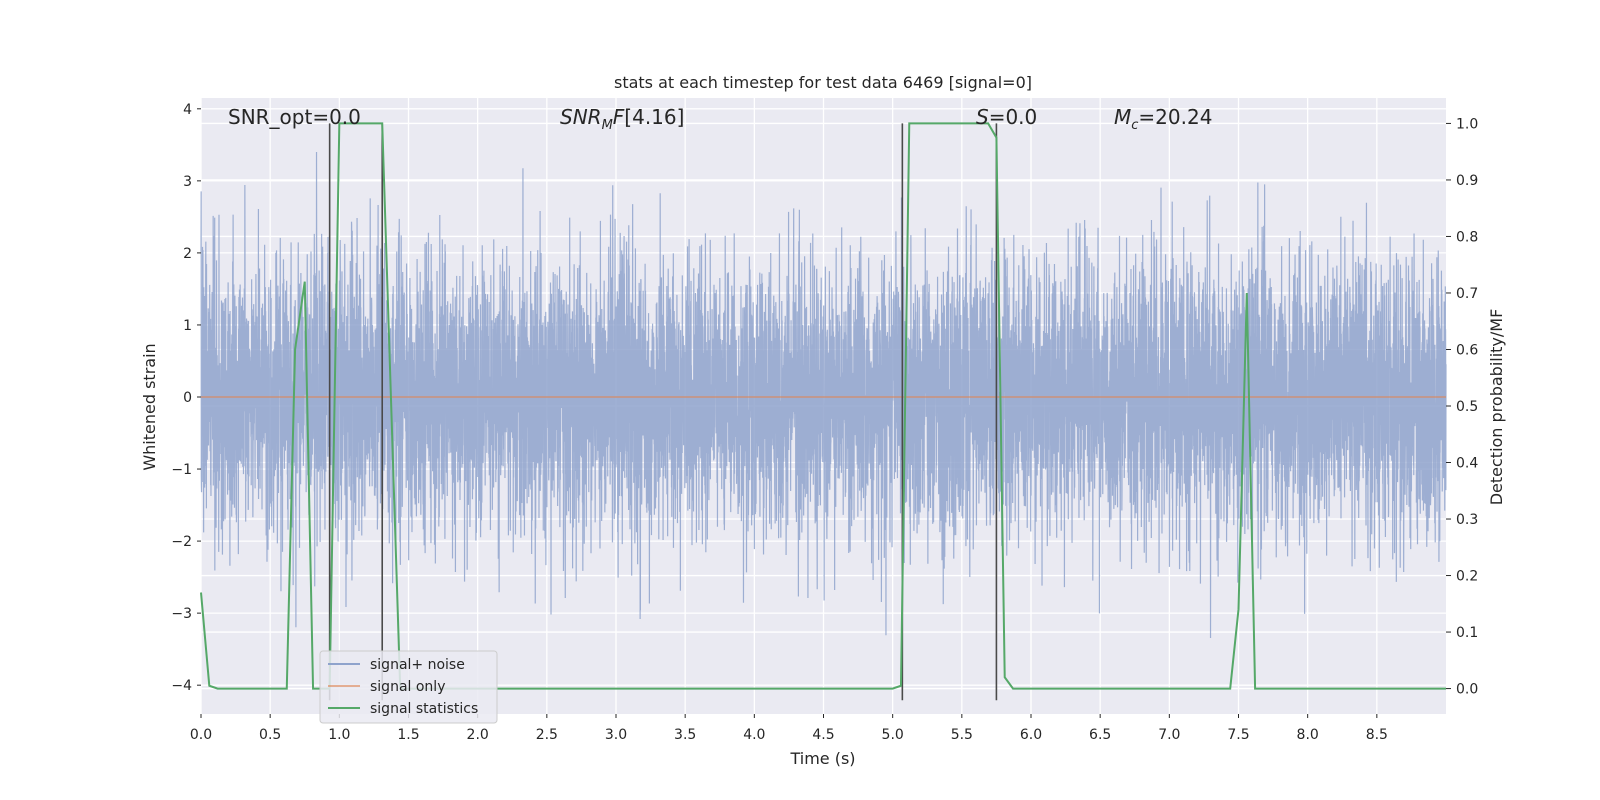  What do you see at coordinates (1467, 294) in the screenshot?
I see `y2-tick-label-7: 0.7` at bounding box center [1467, 294].